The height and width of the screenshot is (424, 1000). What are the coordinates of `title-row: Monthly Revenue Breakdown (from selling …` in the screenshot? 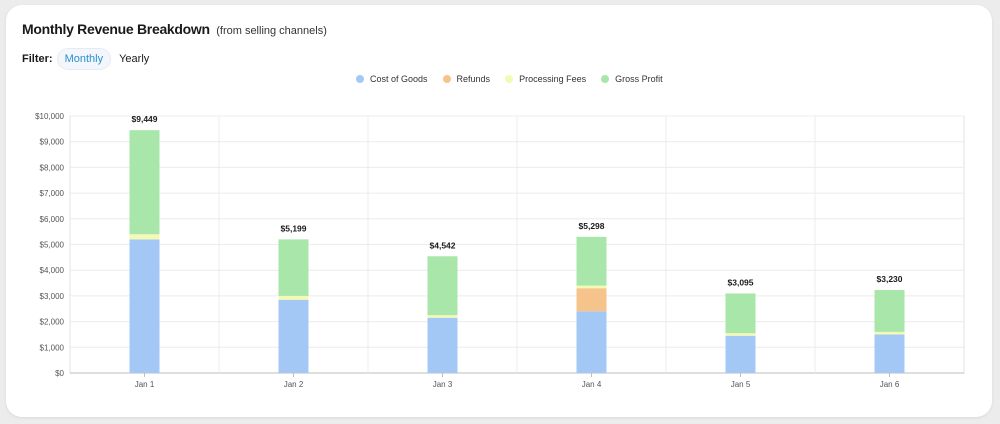 It's located at (174, 30).